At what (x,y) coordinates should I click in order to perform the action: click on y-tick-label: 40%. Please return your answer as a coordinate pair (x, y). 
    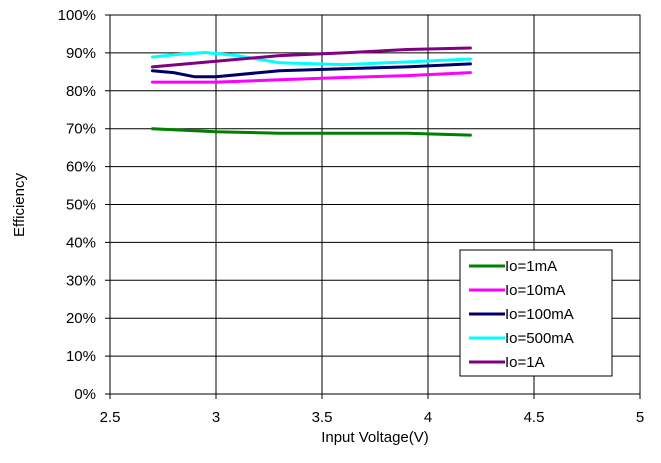
    Looking at the image, I should click on (81, 242).